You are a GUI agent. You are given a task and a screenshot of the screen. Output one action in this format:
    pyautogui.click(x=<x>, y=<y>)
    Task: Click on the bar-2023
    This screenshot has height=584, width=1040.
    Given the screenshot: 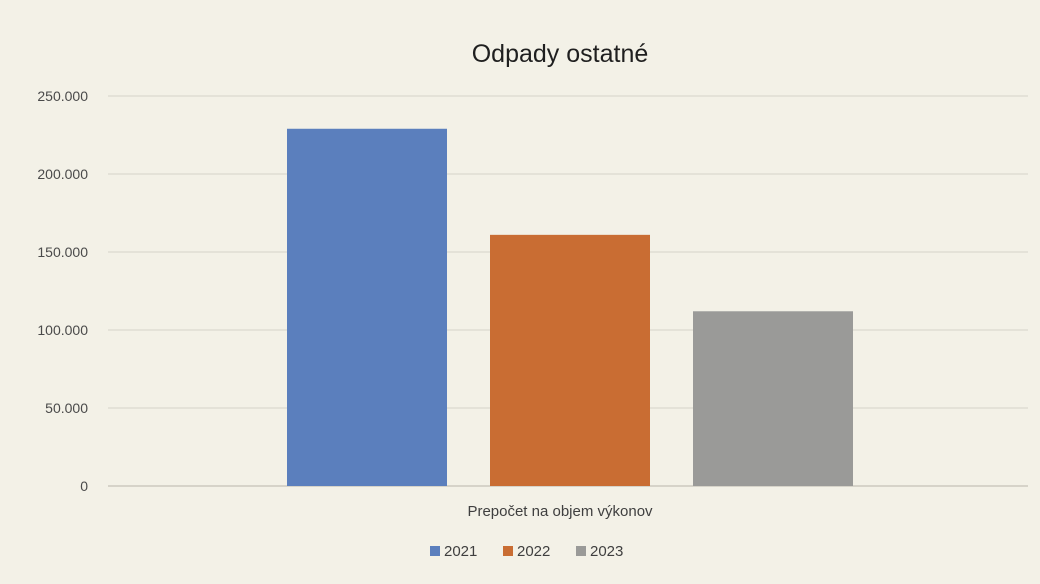 What is the action you would take?
    pyautogui.click(x=773, y=398)
    